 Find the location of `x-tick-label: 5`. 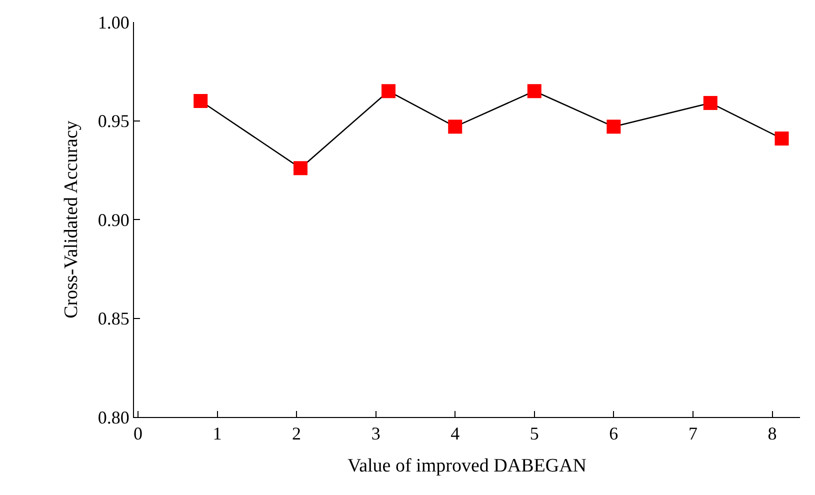

x-tick-label: 5 is located at coordinates (534, 434).